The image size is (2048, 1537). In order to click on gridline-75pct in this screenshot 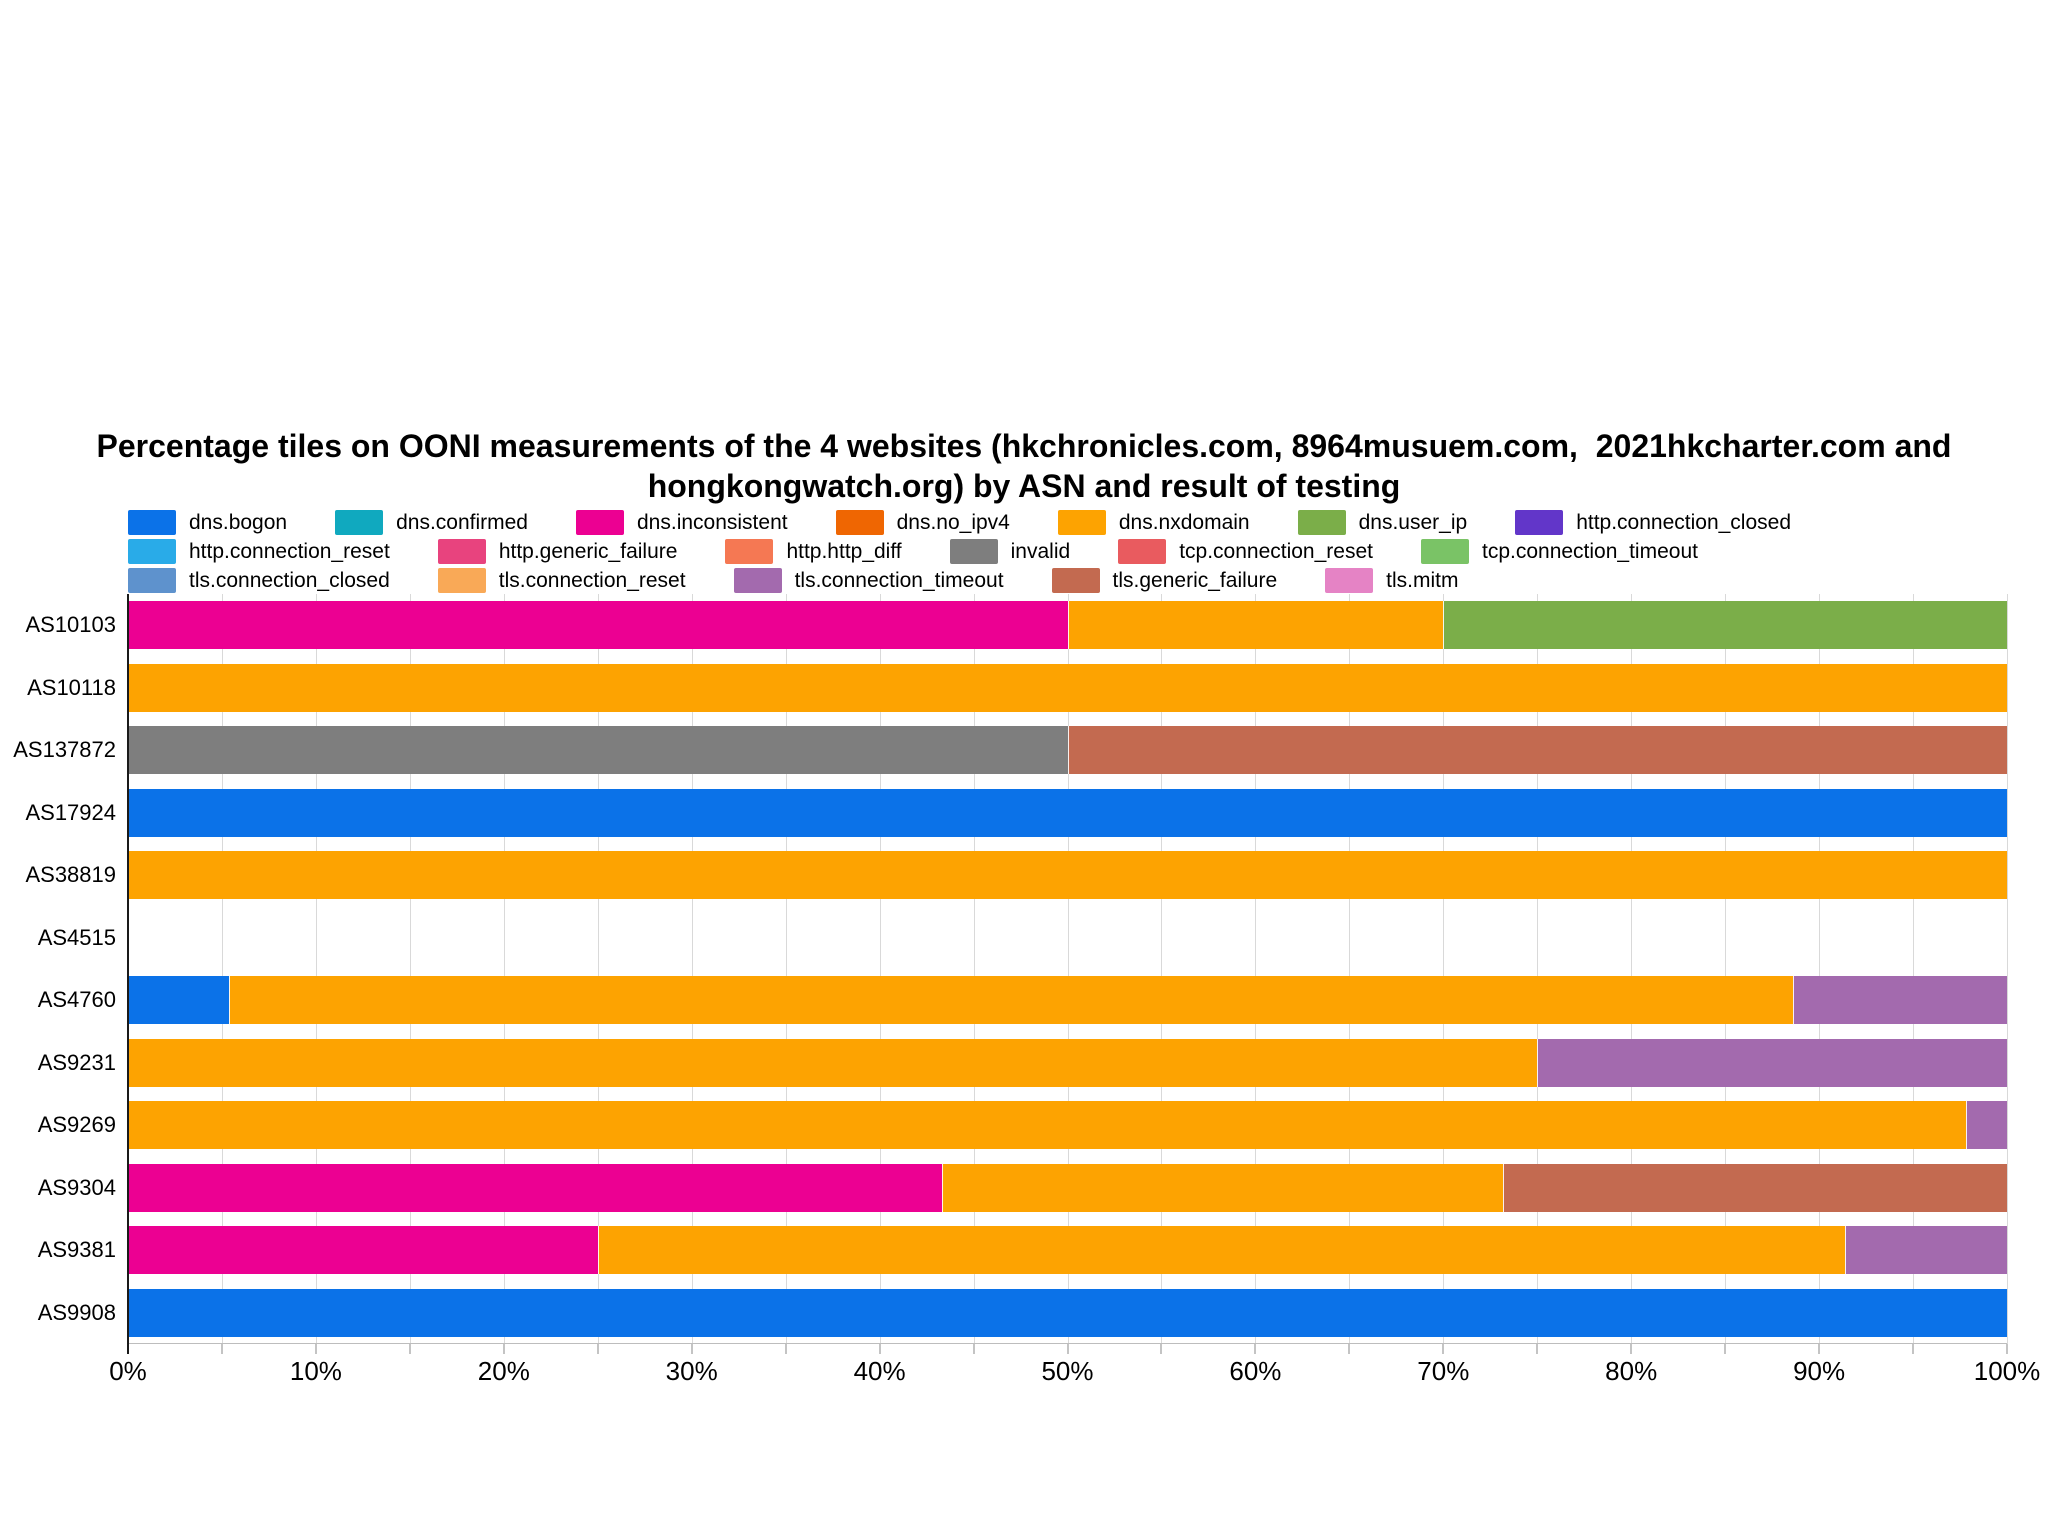, I will do `click(1538, 969)`.